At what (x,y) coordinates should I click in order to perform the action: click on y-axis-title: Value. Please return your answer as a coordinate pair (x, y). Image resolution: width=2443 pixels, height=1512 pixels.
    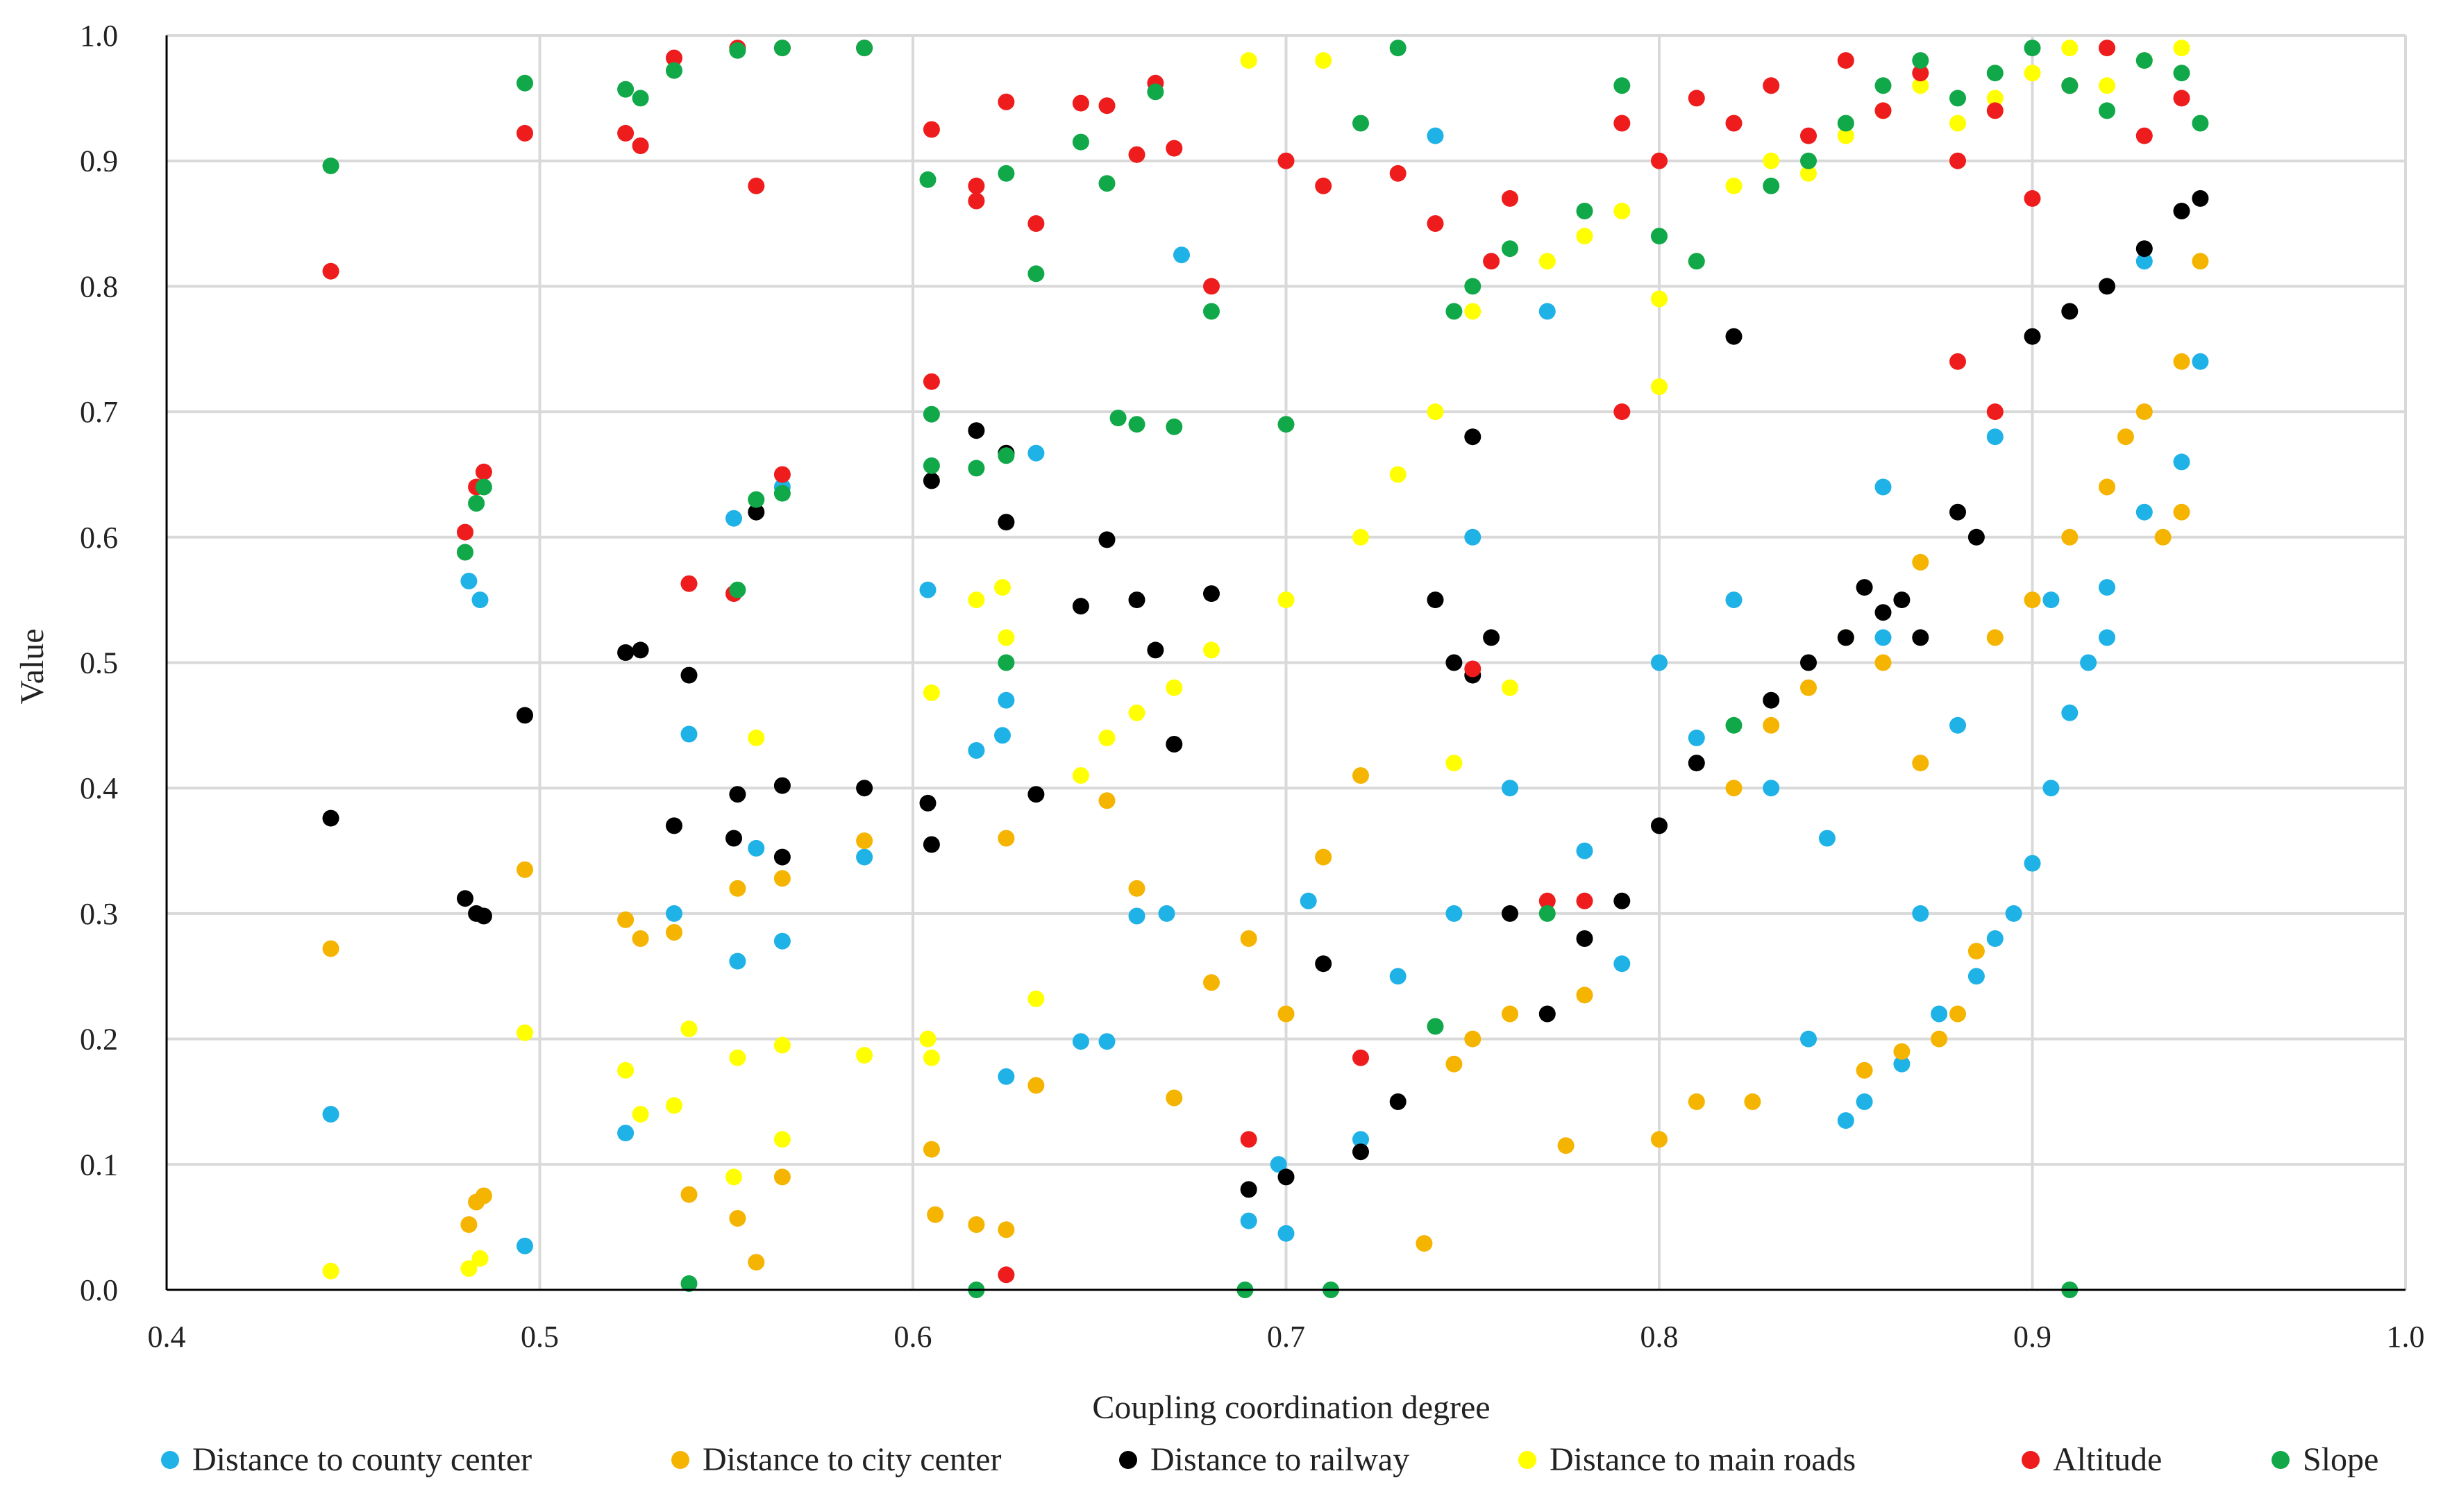
    Looking at the image, I should click on (32, 666).